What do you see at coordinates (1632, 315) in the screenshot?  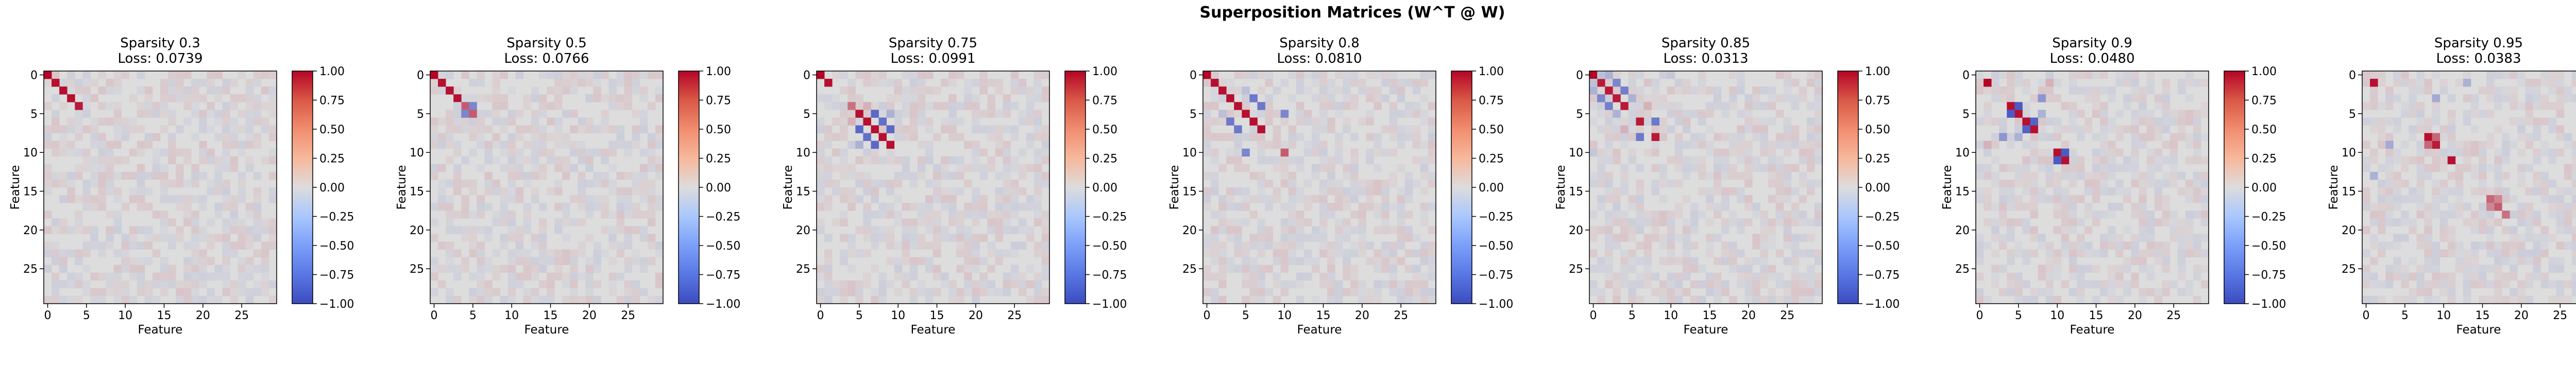 I see `x-tick-label: 5` at bounding box center [1632, 315].